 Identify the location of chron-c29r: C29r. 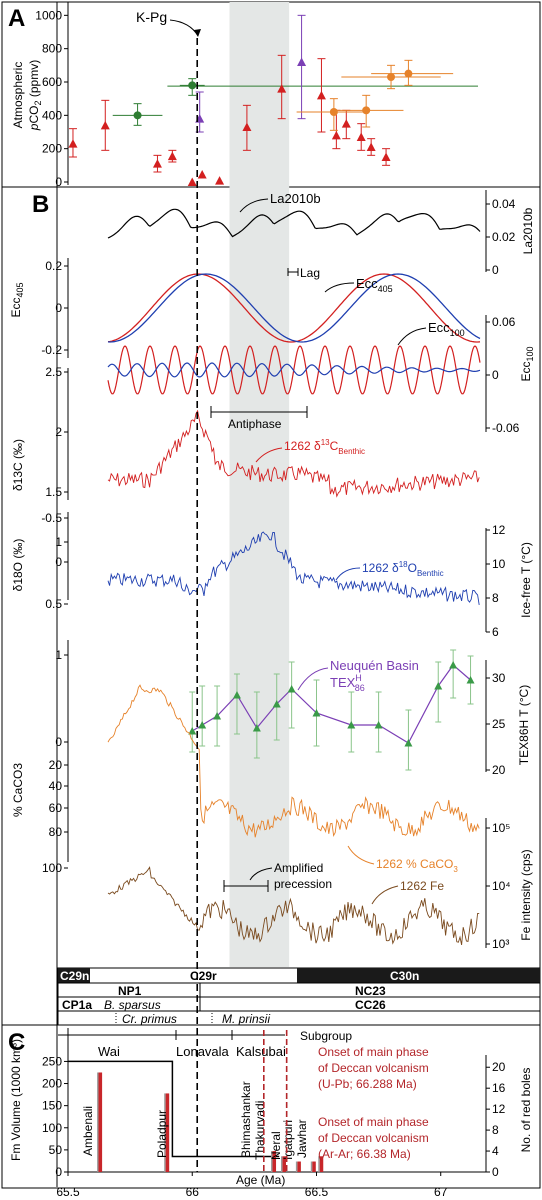
(203, 976).